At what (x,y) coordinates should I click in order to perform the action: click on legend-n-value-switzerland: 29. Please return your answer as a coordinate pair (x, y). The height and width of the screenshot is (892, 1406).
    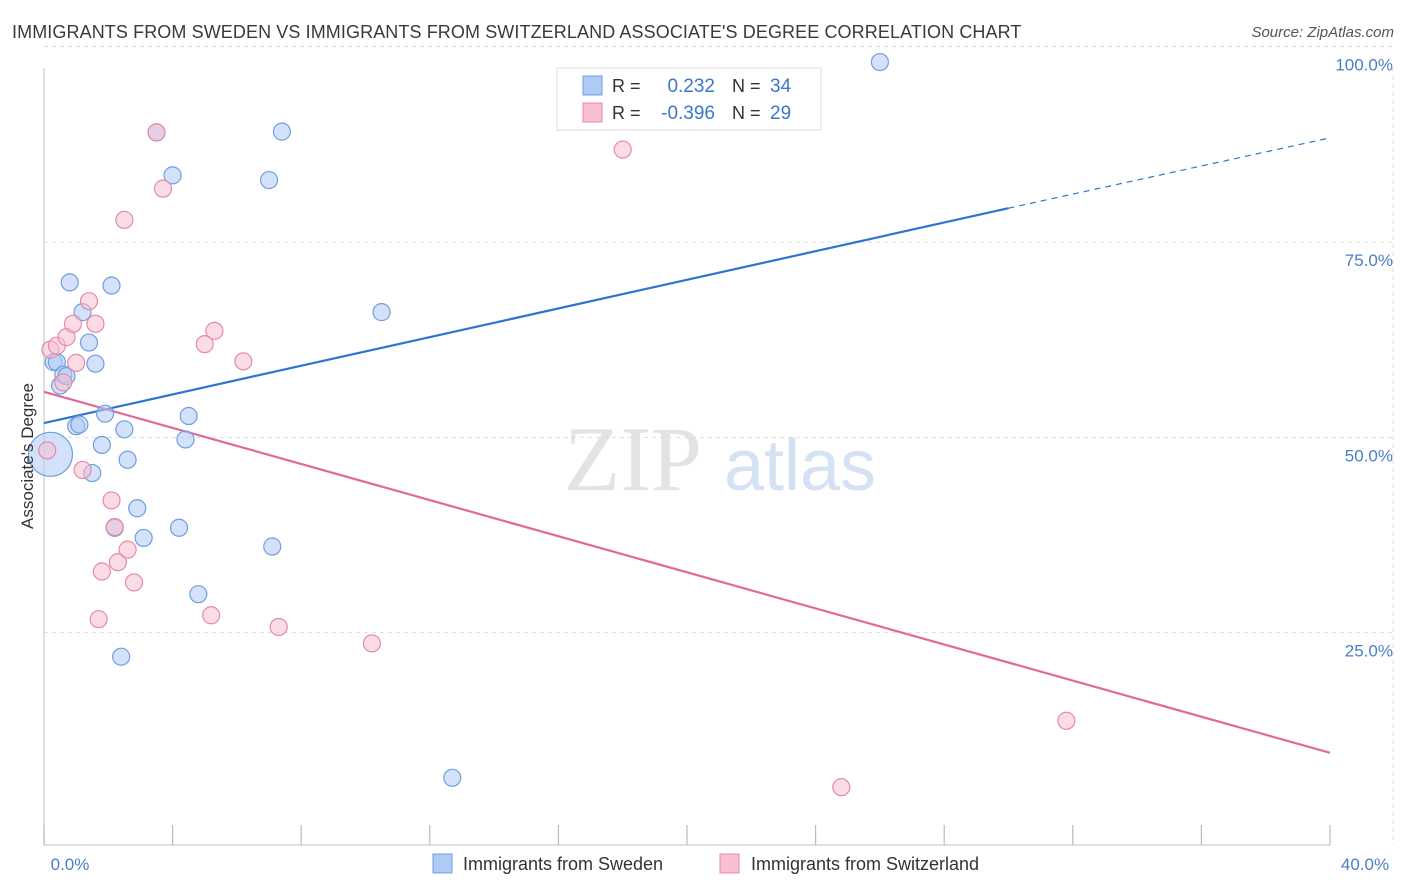
    Looking at the image, I should click on (780, 113).